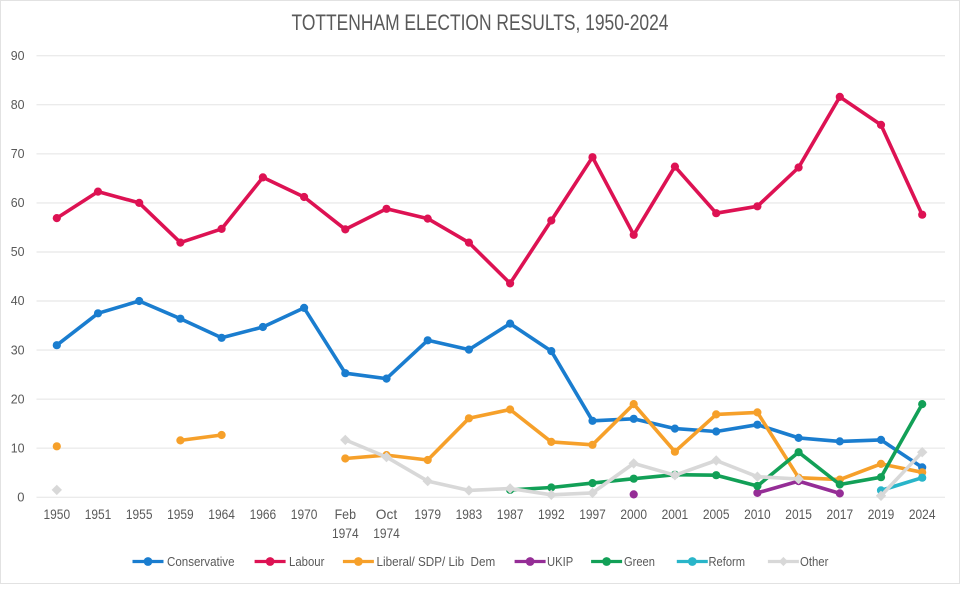  What do you see at coordinates (798, 514) in the screenshot?
I see `svg-text: 2015` at bounding box center [798, 514].